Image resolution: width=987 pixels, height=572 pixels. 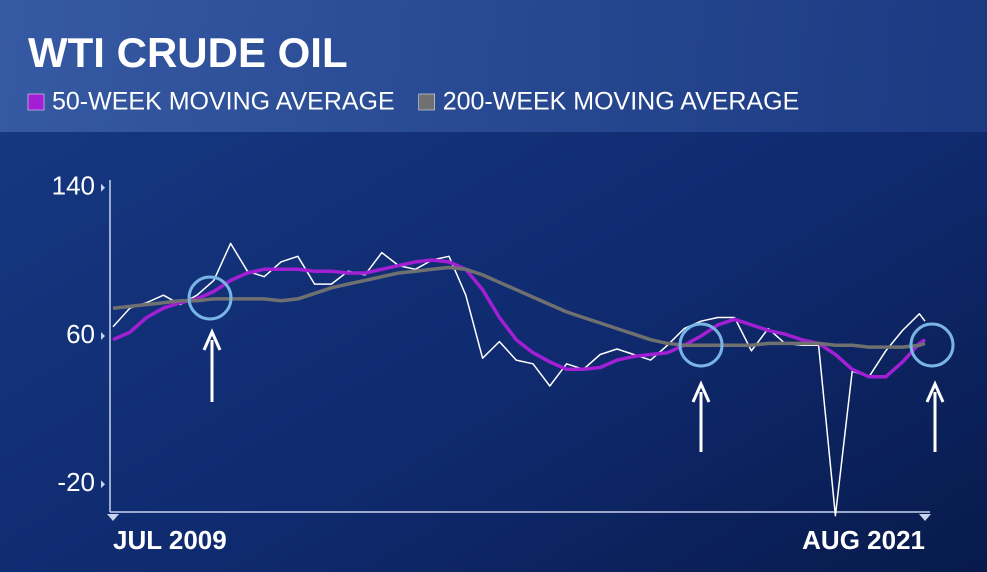 What do you see at coordinates (863, 540) in the screenshot?
I see `x-tick-label: AUG 2021` at bounding box center [863, 540].